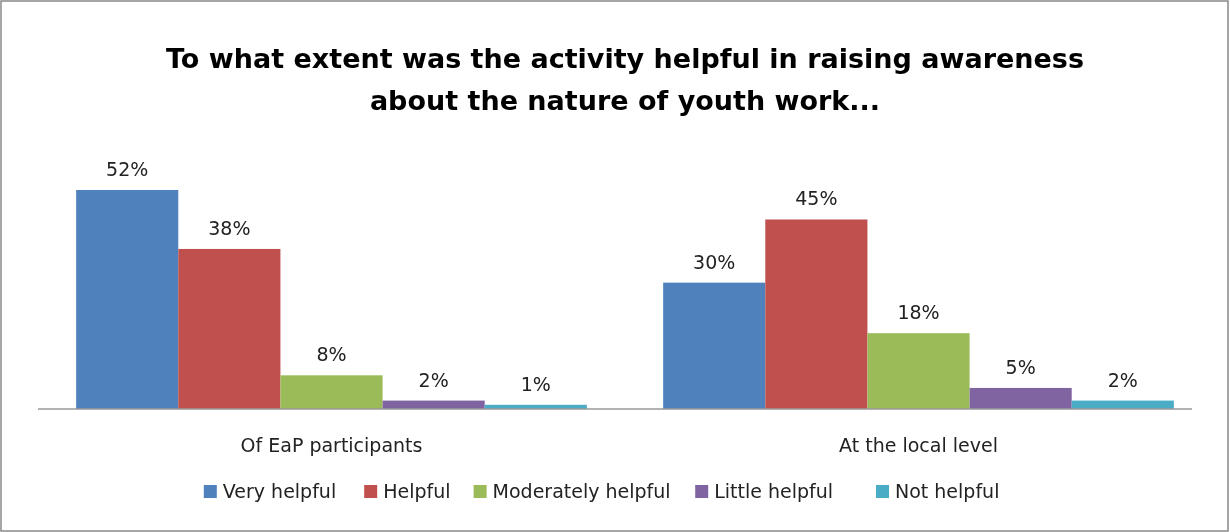  Describe the element at coordinates (1020, 366) in the screenshot. I see `data-label: 5%` at that location.